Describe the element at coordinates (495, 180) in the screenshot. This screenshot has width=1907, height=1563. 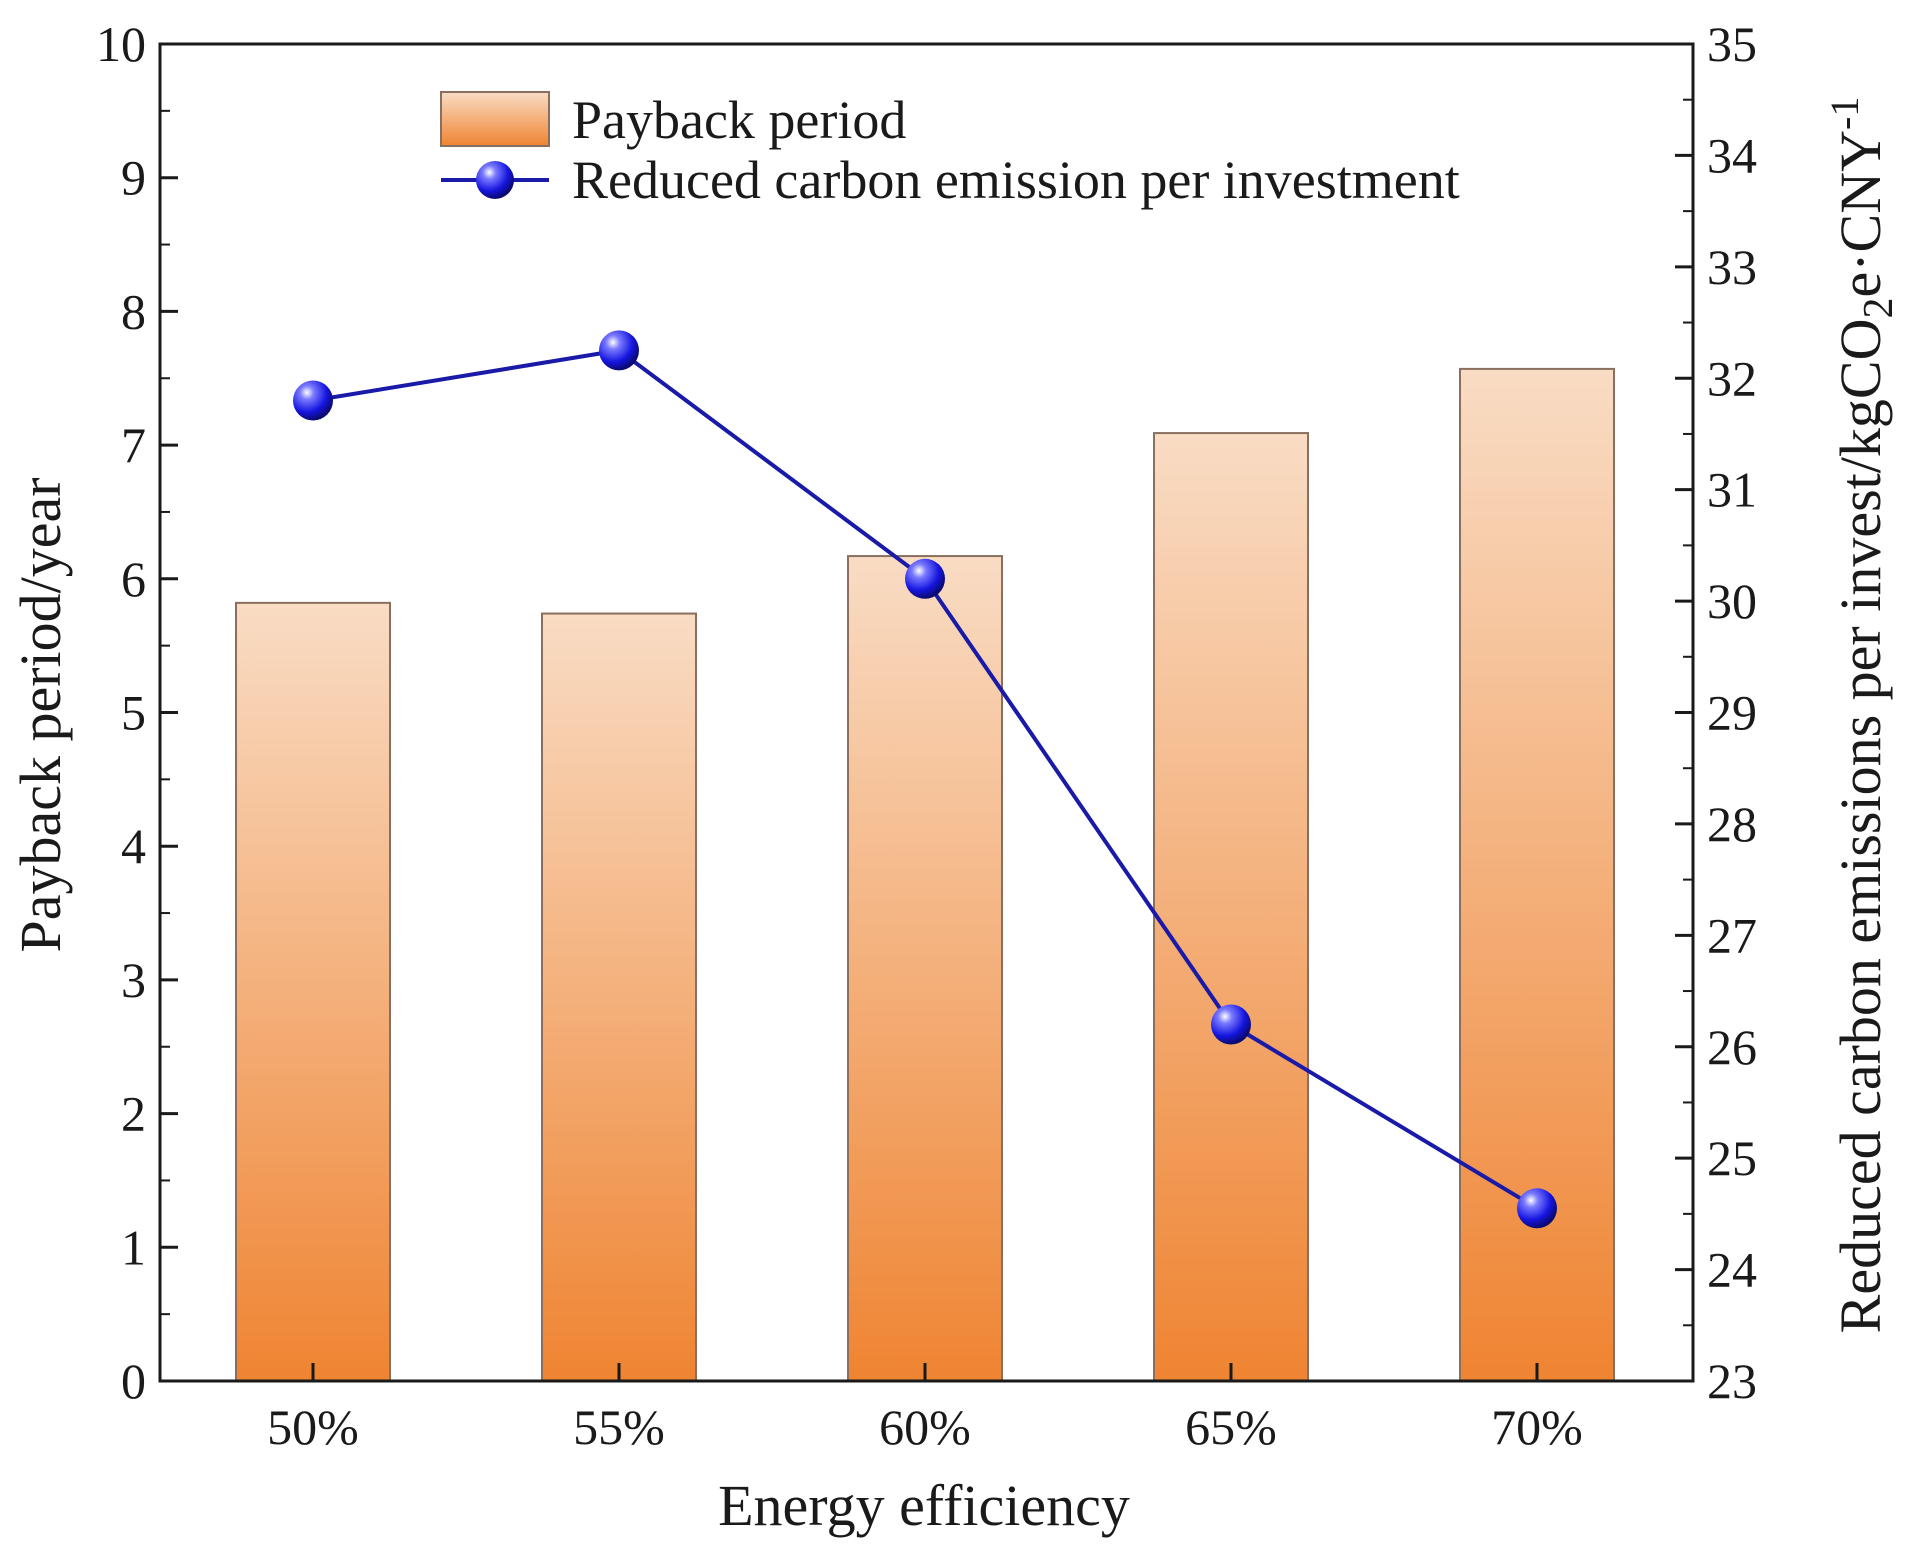
I see `legend-marker-swatch` at that location.